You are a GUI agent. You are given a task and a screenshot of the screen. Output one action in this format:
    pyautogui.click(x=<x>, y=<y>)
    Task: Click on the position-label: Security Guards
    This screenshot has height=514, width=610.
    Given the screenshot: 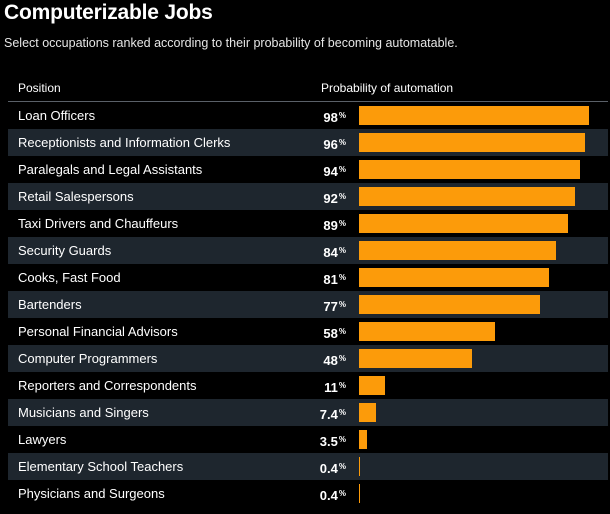 What is the action you would take?
    pyautogui.click(x=65, y=250)
    